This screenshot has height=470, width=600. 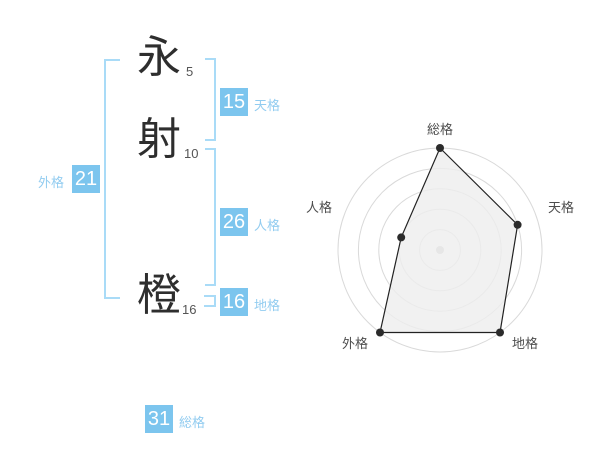 What do you see at coordinates (192, 422) in the screenshot?
I see `soukaku-label: 総格` at bounding box center [192, 422].